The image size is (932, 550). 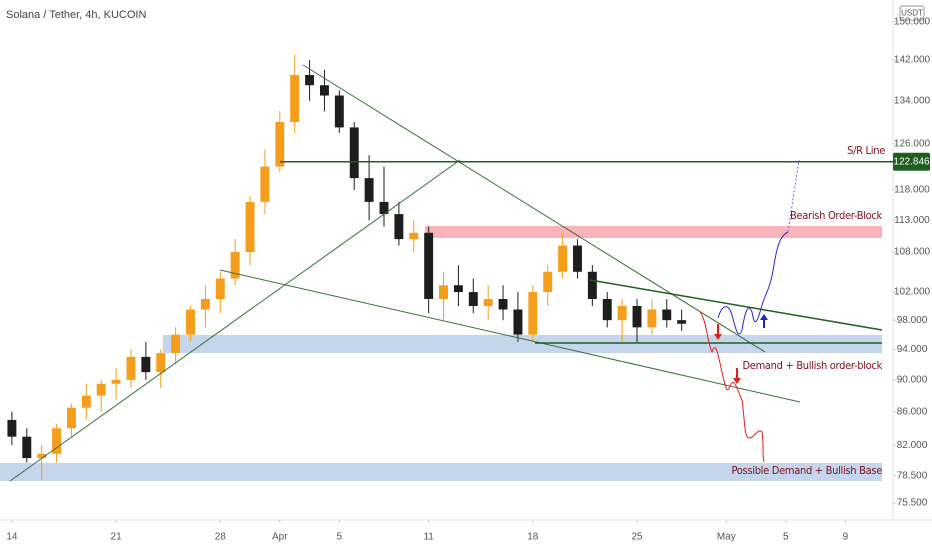 What do you see at coordinates (76, 15) in the screenshot?
I see `chart-title: Solana / Tether, 4h, KUCOIN` at bounding box center [76, 15].